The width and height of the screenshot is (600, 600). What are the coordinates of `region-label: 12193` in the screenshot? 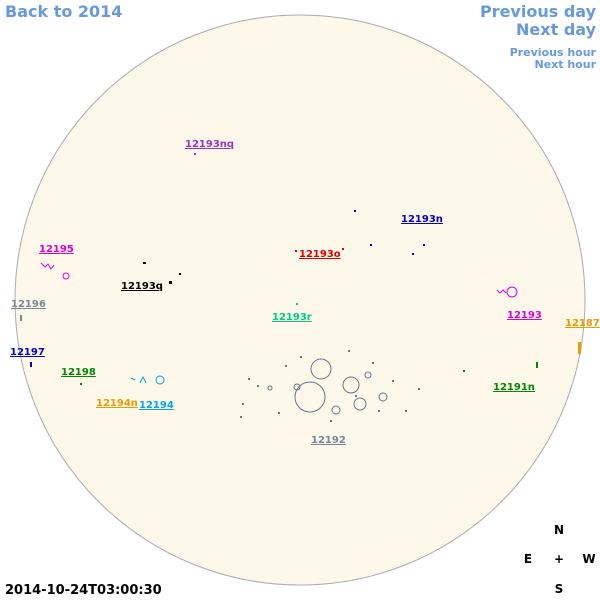 It's located at (524, 315).